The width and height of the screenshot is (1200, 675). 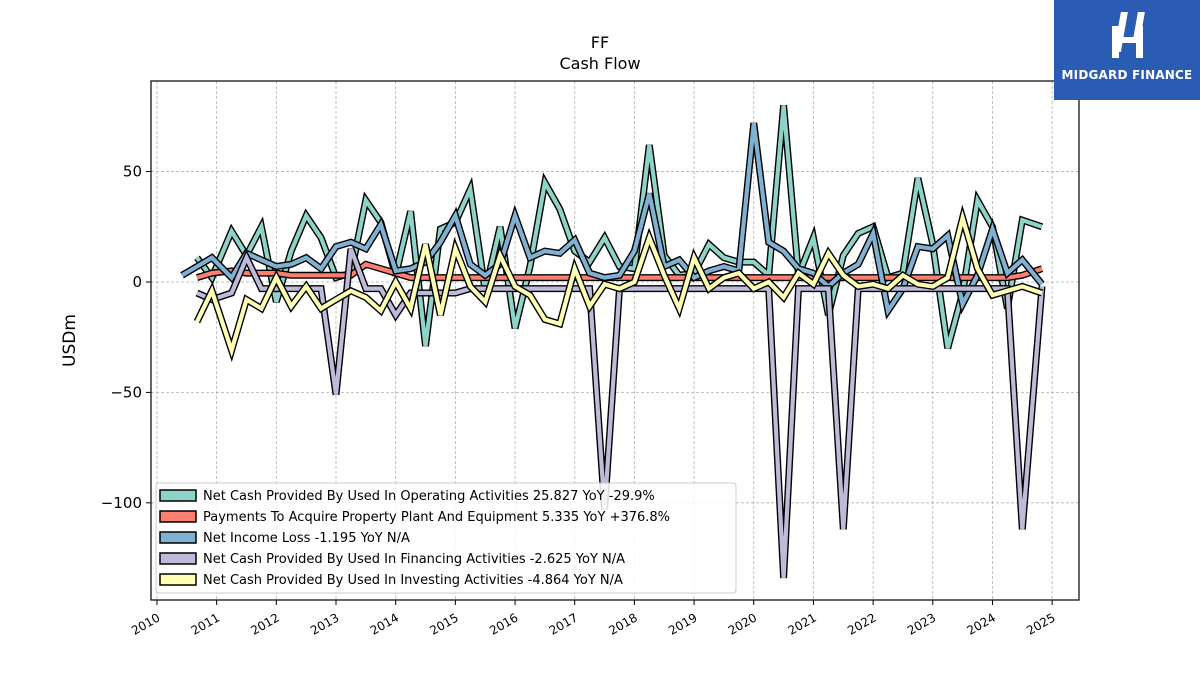 I want to click on x-tick-label: 2017, so click(x=563, y=623).